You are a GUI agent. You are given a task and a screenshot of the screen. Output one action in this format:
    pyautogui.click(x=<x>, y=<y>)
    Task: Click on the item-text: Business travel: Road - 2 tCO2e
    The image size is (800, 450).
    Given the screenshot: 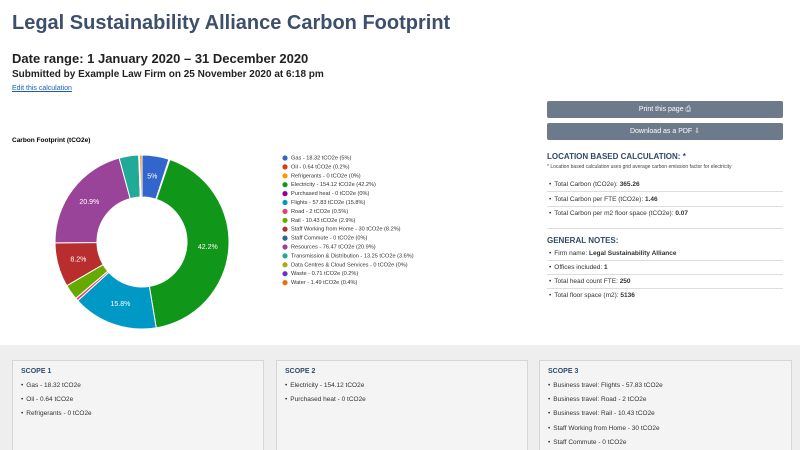 What is the action you would take?
    pyautogui.click(x=600, y=400)
    